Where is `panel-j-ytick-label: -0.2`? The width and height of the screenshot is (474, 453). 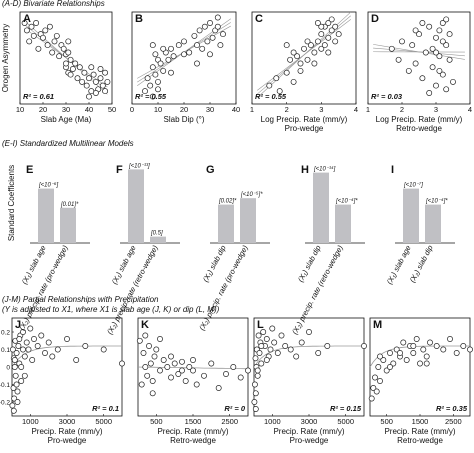 panel-j-ytick-label: -0.2 is located at coordinates (5, 403).